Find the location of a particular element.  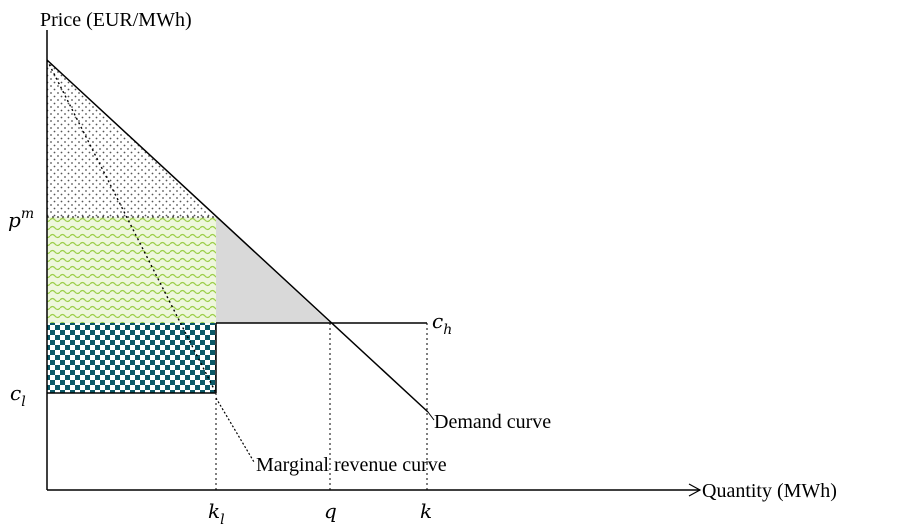

deadweight-loss-area is located at coordinates (273, 270).